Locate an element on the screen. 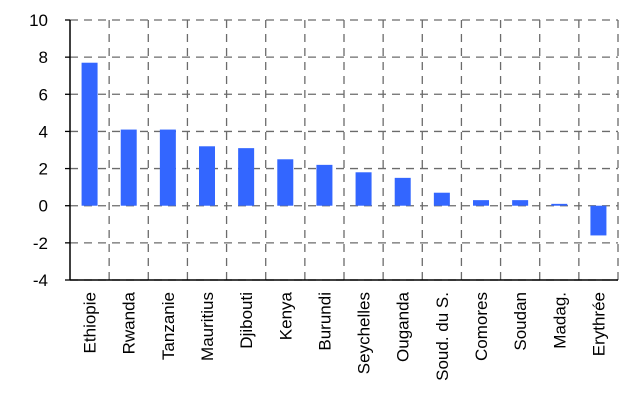  y-tick-label: 0 is located at coordinates (43, 206).